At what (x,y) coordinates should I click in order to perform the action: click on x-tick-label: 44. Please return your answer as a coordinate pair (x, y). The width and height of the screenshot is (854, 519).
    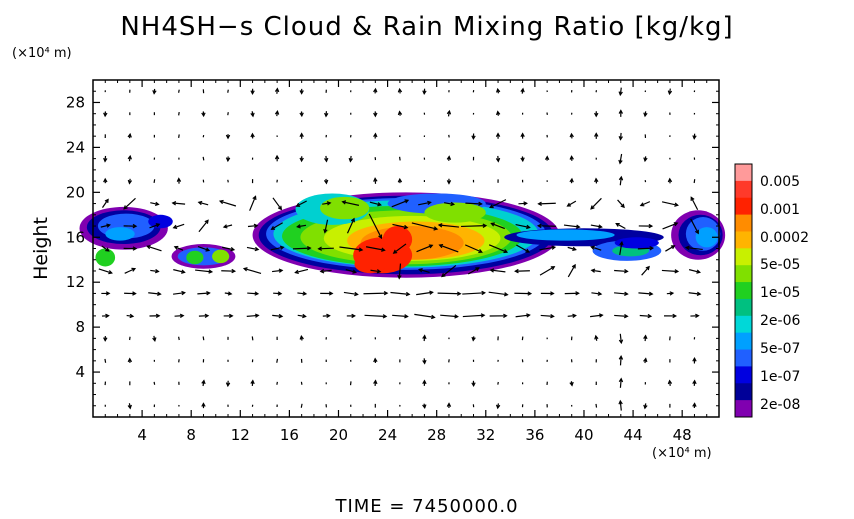
    Looking at the image, I should click on (633, 435).